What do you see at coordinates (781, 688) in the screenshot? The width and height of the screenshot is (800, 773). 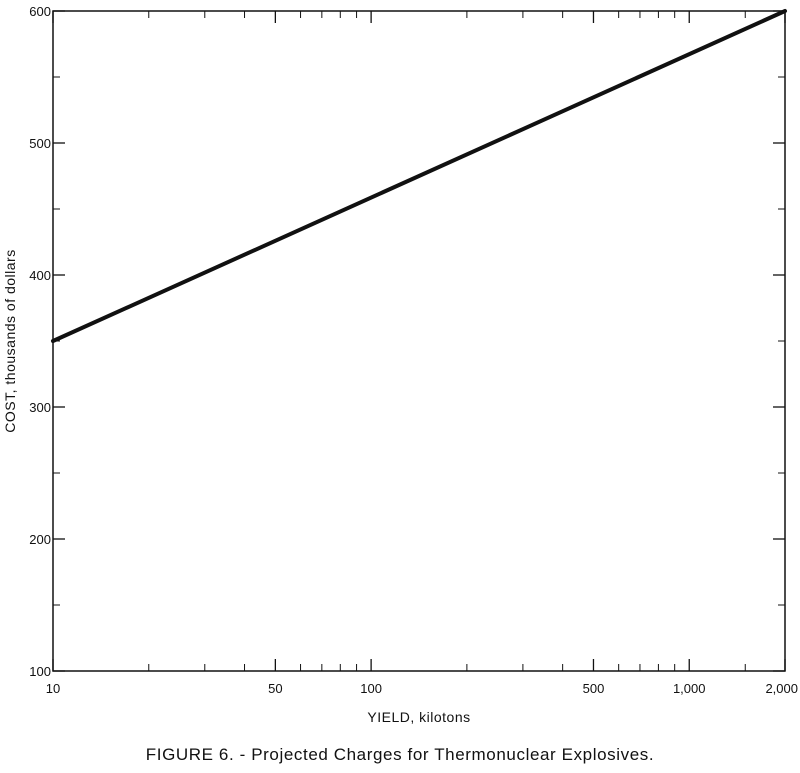 I see `x-tick-label: 2,000` at bounding box center [781, 688].